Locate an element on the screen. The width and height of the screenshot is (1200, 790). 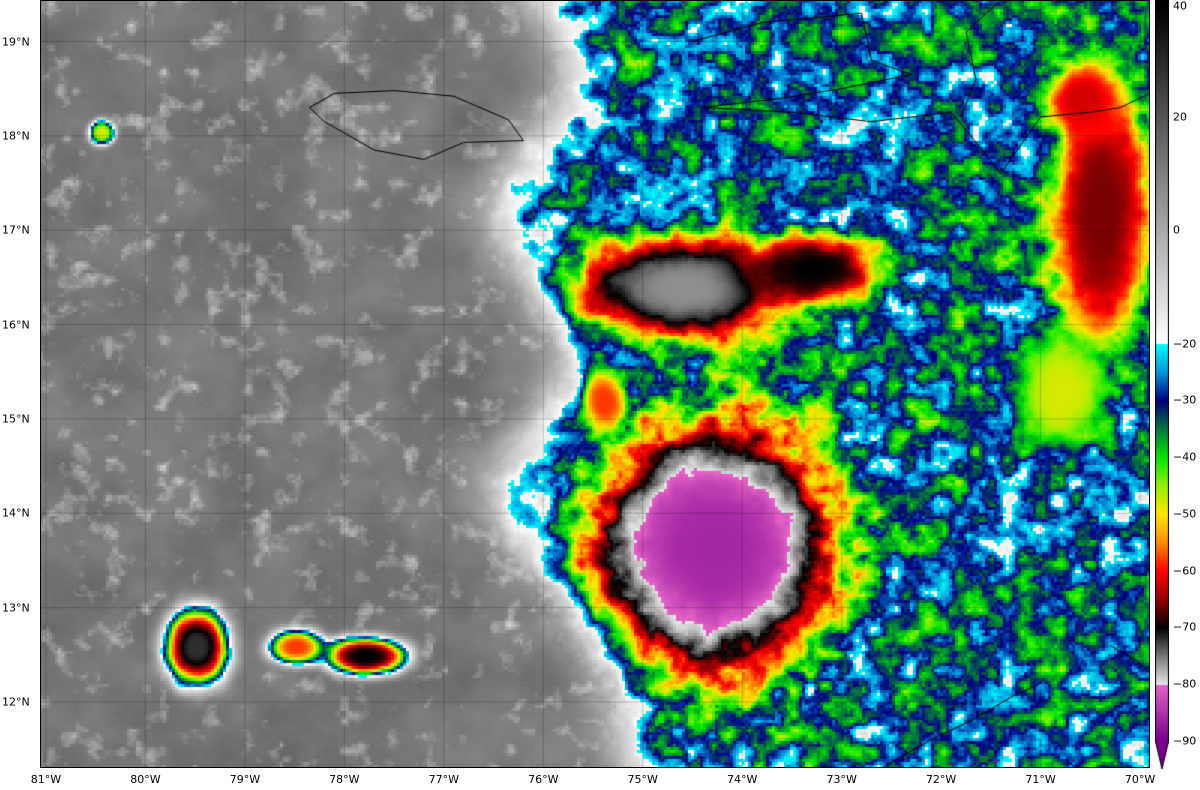
lon-tick-label: 74°W is located at coordinates (742, 779).